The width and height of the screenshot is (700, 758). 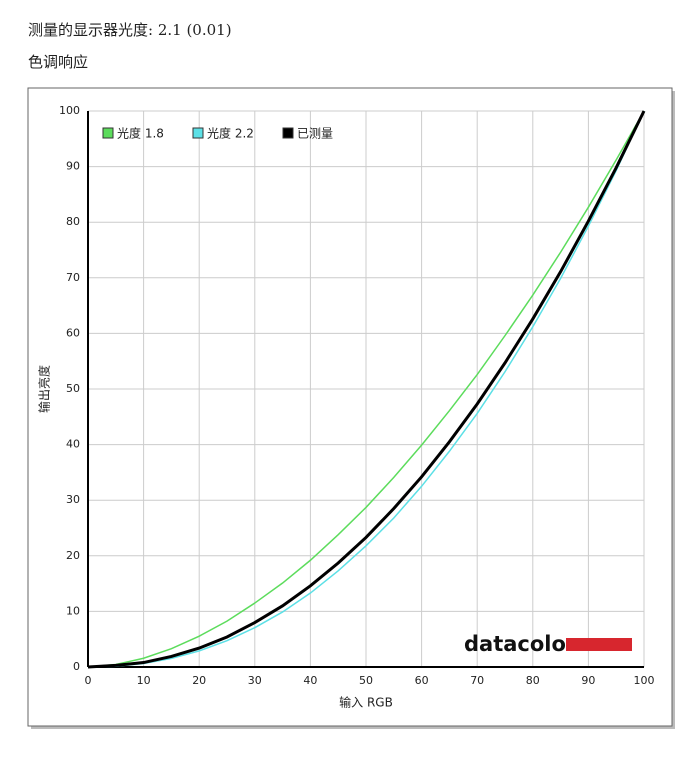 What do you see at coordinates (477, 680) in the screenshot?
I see `x-tick-label: 70` at bounding box center [477, 680].